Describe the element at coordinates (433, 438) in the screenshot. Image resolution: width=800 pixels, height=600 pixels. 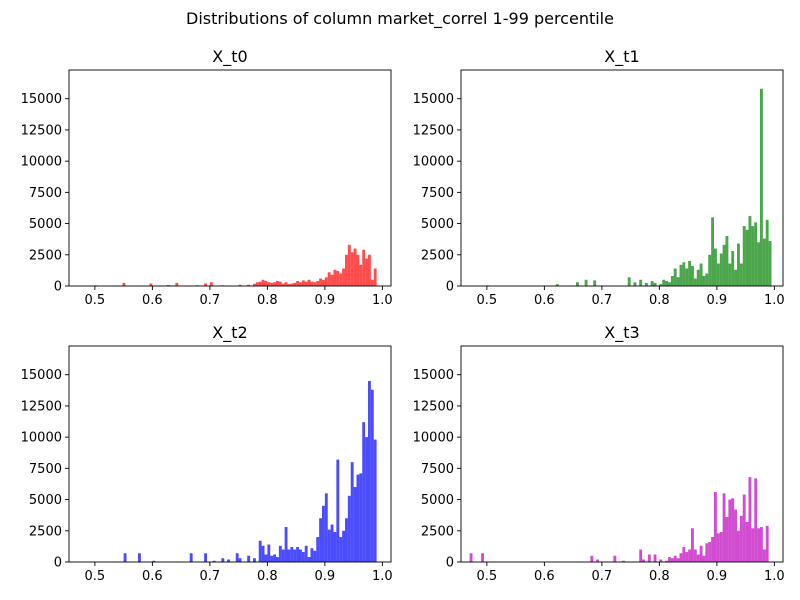
I see `y-tick-label: 10000` at that location.